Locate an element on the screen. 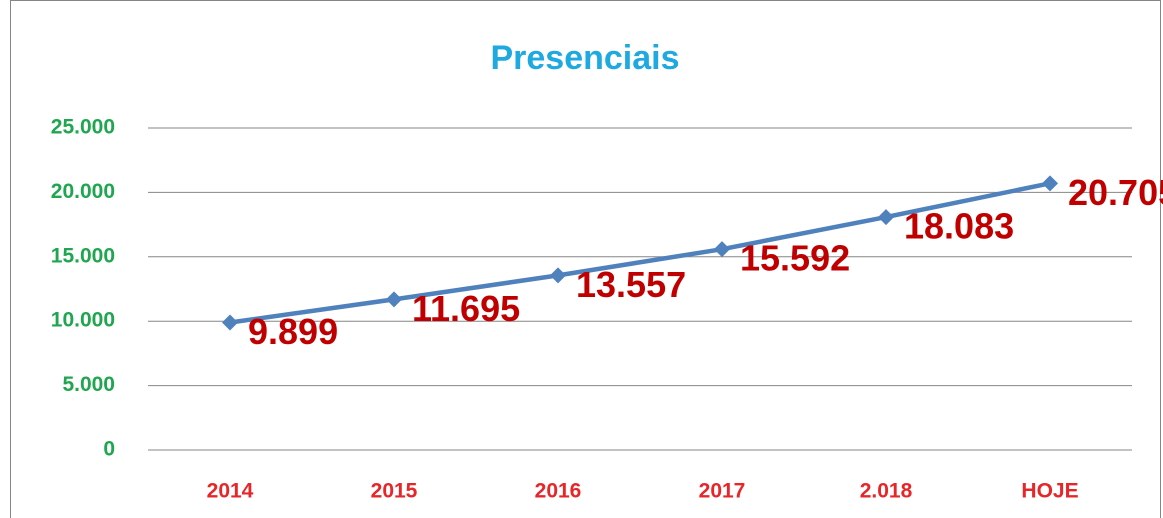 The width and height of the screenshot is (1163, 518). y-tick-label: 0 is located at coordinates (109, 449).